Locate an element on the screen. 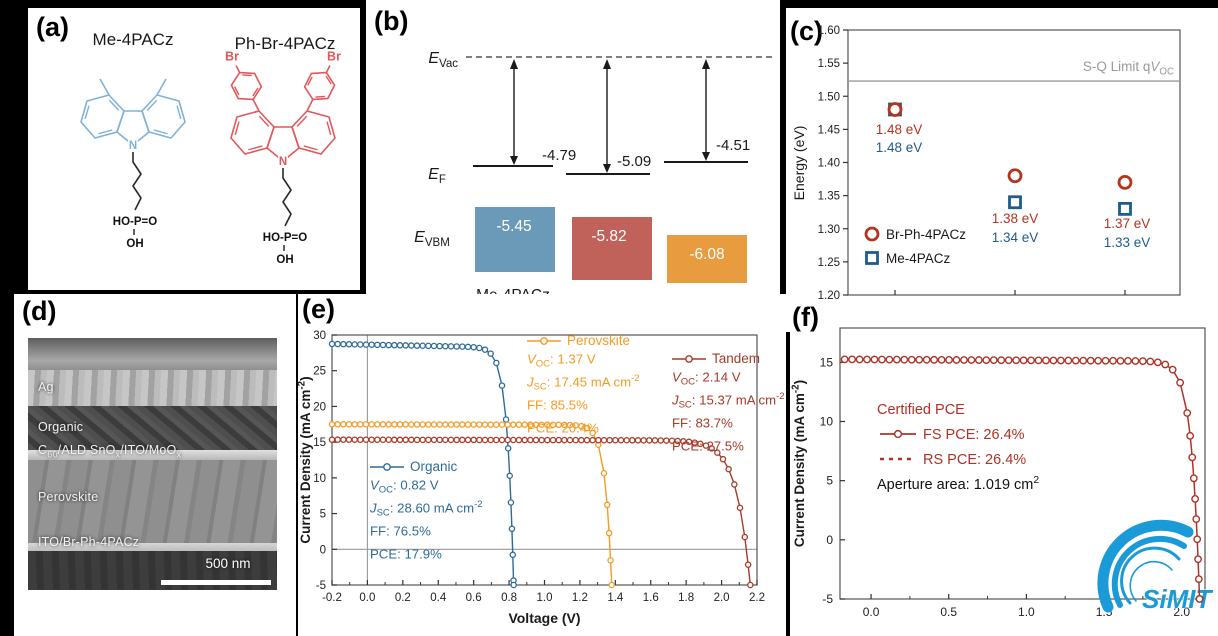 Image resolution: width=1218 pixels, height=636 pixels. svg-text: VOC: 0.82 V is located at coordinates (404, 487).